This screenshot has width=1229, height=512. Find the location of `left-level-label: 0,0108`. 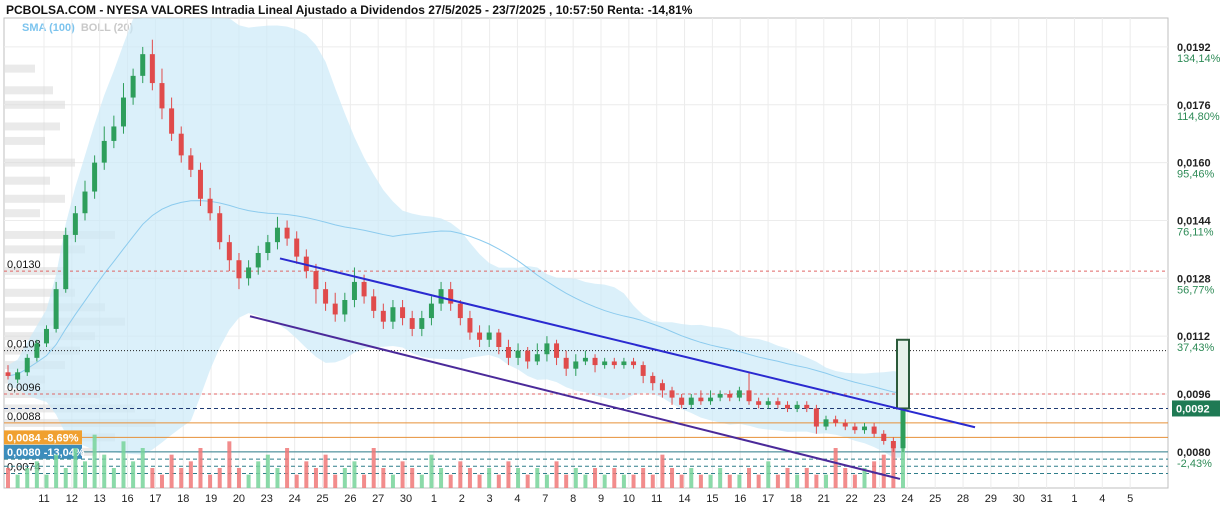

left-level-label: 0,0108 is located at coordinates (24, 345).